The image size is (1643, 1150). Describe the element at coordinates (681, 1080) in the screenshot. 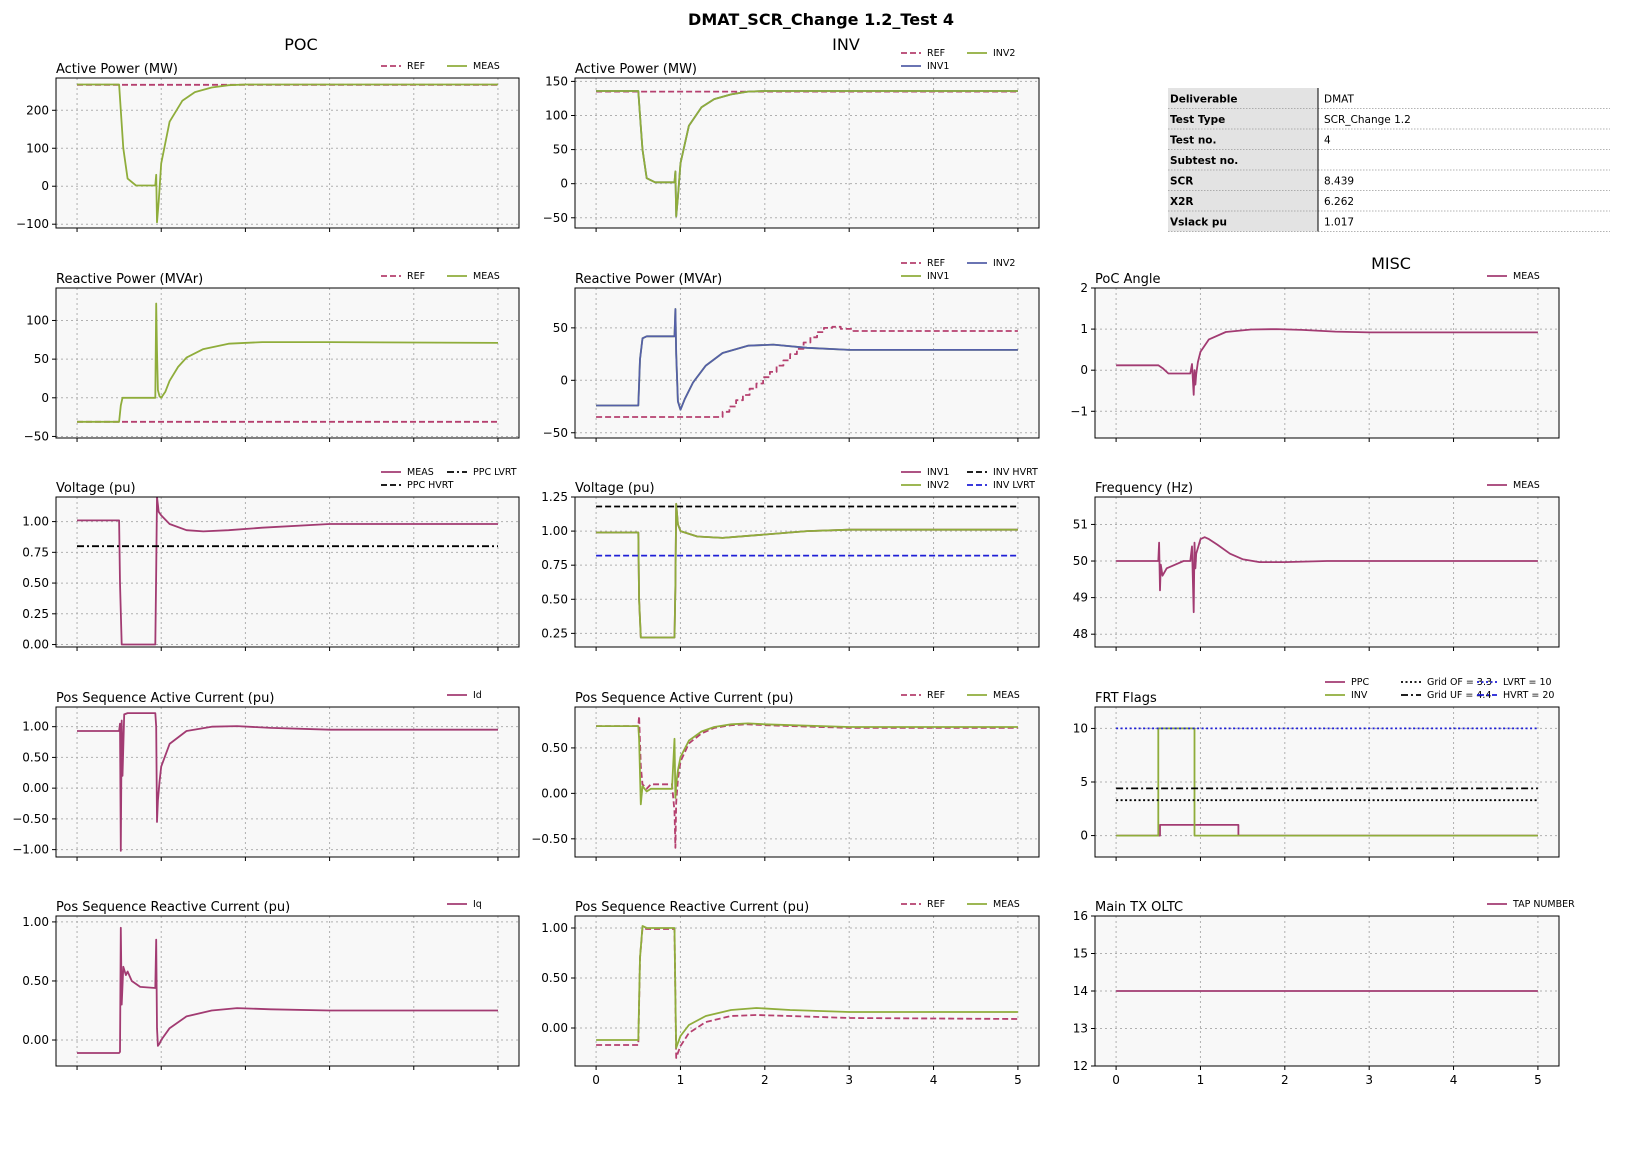

I see `x-tick-label: 1` at that location.